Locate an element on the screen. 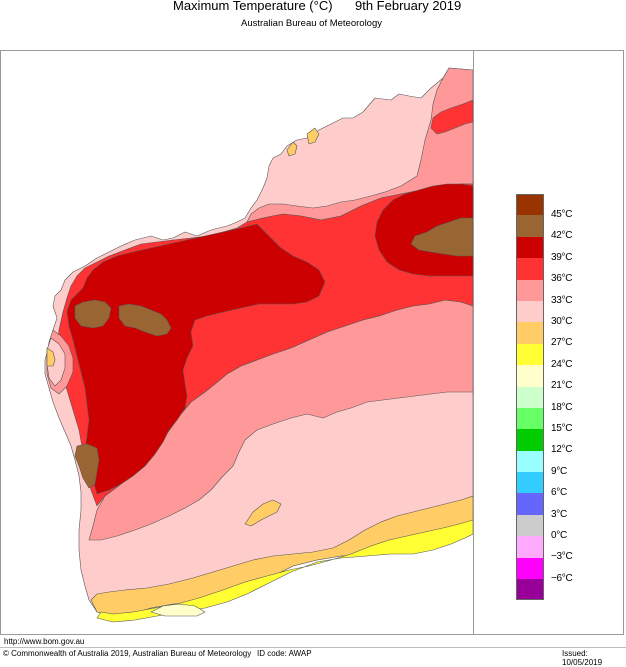 The width and height of the screenshot is (626, 667). legend-label: 3°C is located at coordinates (559, 514).